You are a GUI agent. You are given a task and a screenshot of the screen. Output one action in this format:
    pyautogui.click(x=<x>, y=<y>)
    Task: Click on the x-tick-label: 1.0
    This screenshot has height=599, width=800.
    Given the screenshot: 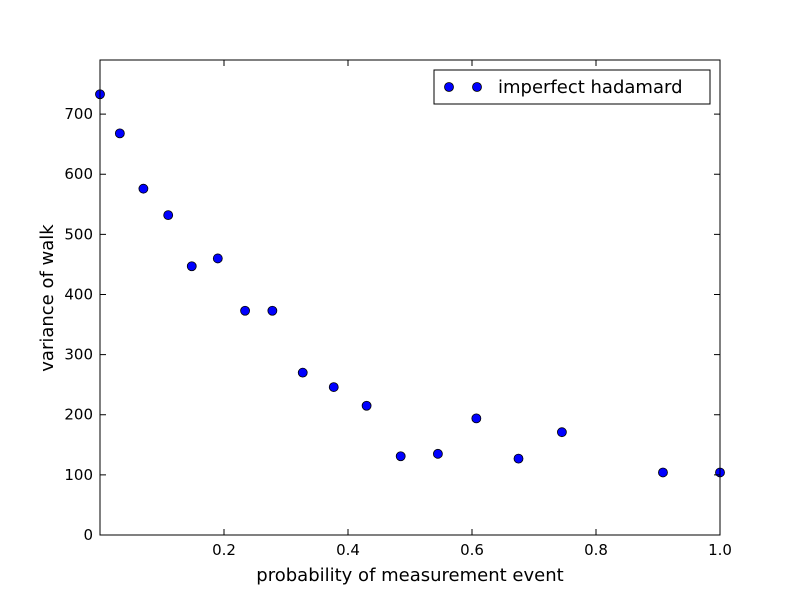 What is the action you would take?
    pyautogui.click(x=720, y=550)
    